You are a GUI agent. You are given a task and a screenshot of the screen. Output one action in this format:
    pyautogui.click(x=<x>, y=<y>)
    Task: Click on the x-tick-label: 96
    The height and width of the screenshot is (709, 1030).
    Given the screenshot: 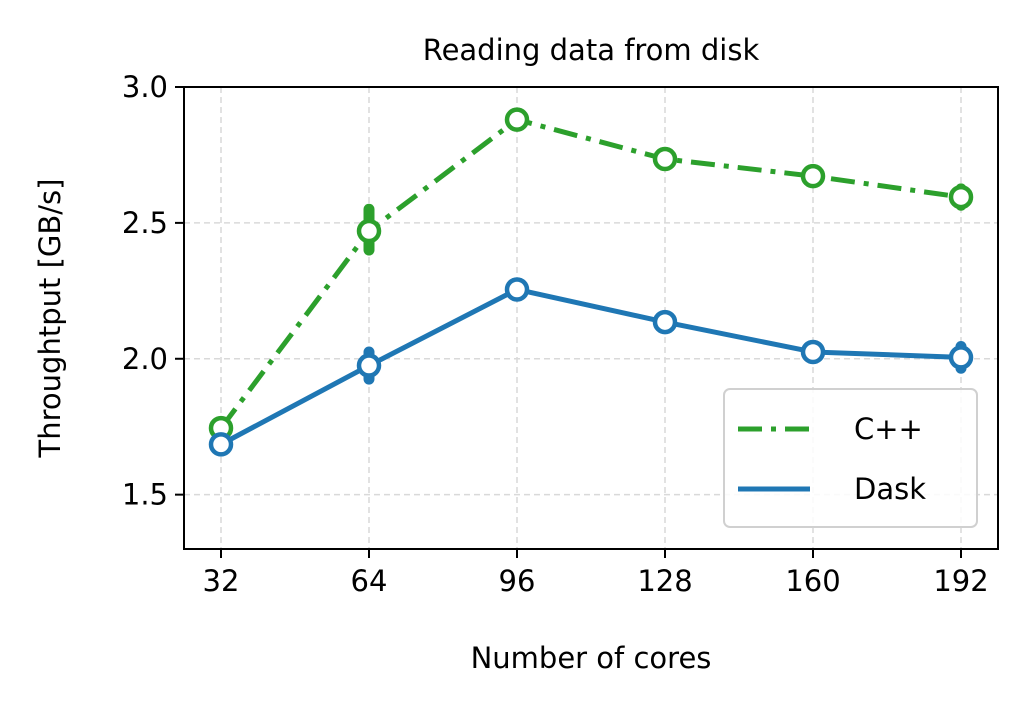 What is the action you would take?
    pyautogui.click(x=517, y=581)
    